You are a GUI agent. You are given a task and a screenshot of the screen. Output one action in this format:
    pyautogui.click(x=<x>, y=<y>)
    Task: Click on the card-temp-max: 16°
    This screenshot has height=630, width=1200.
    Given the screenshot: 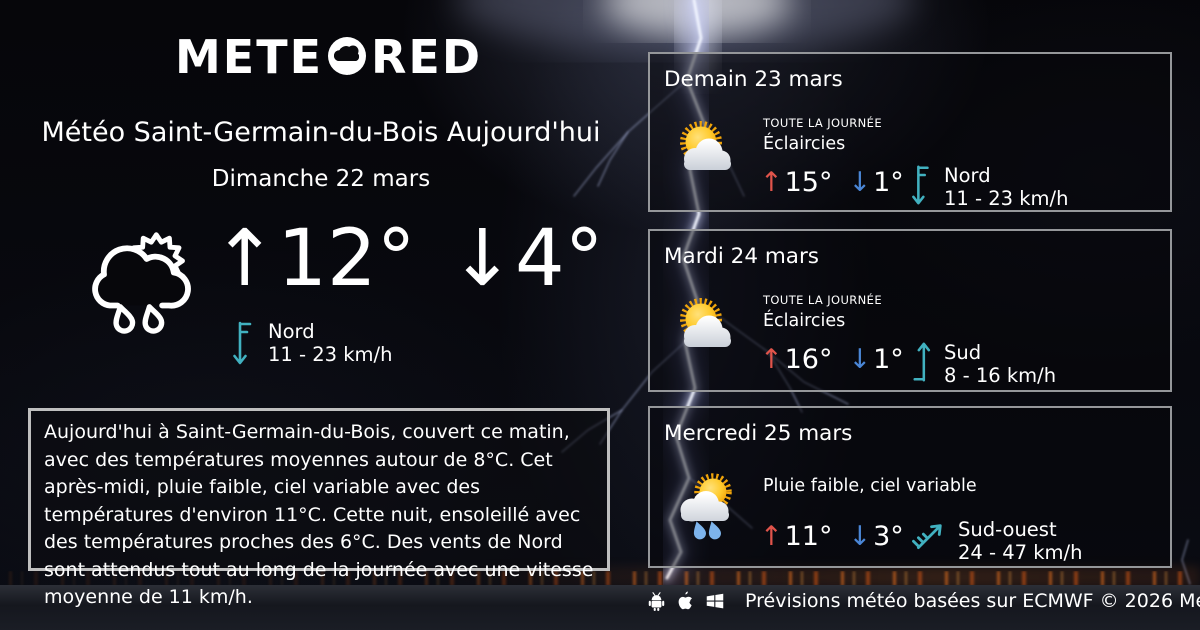 What is the action you would take?
    pyautogui.click(x=808, y=359)
    